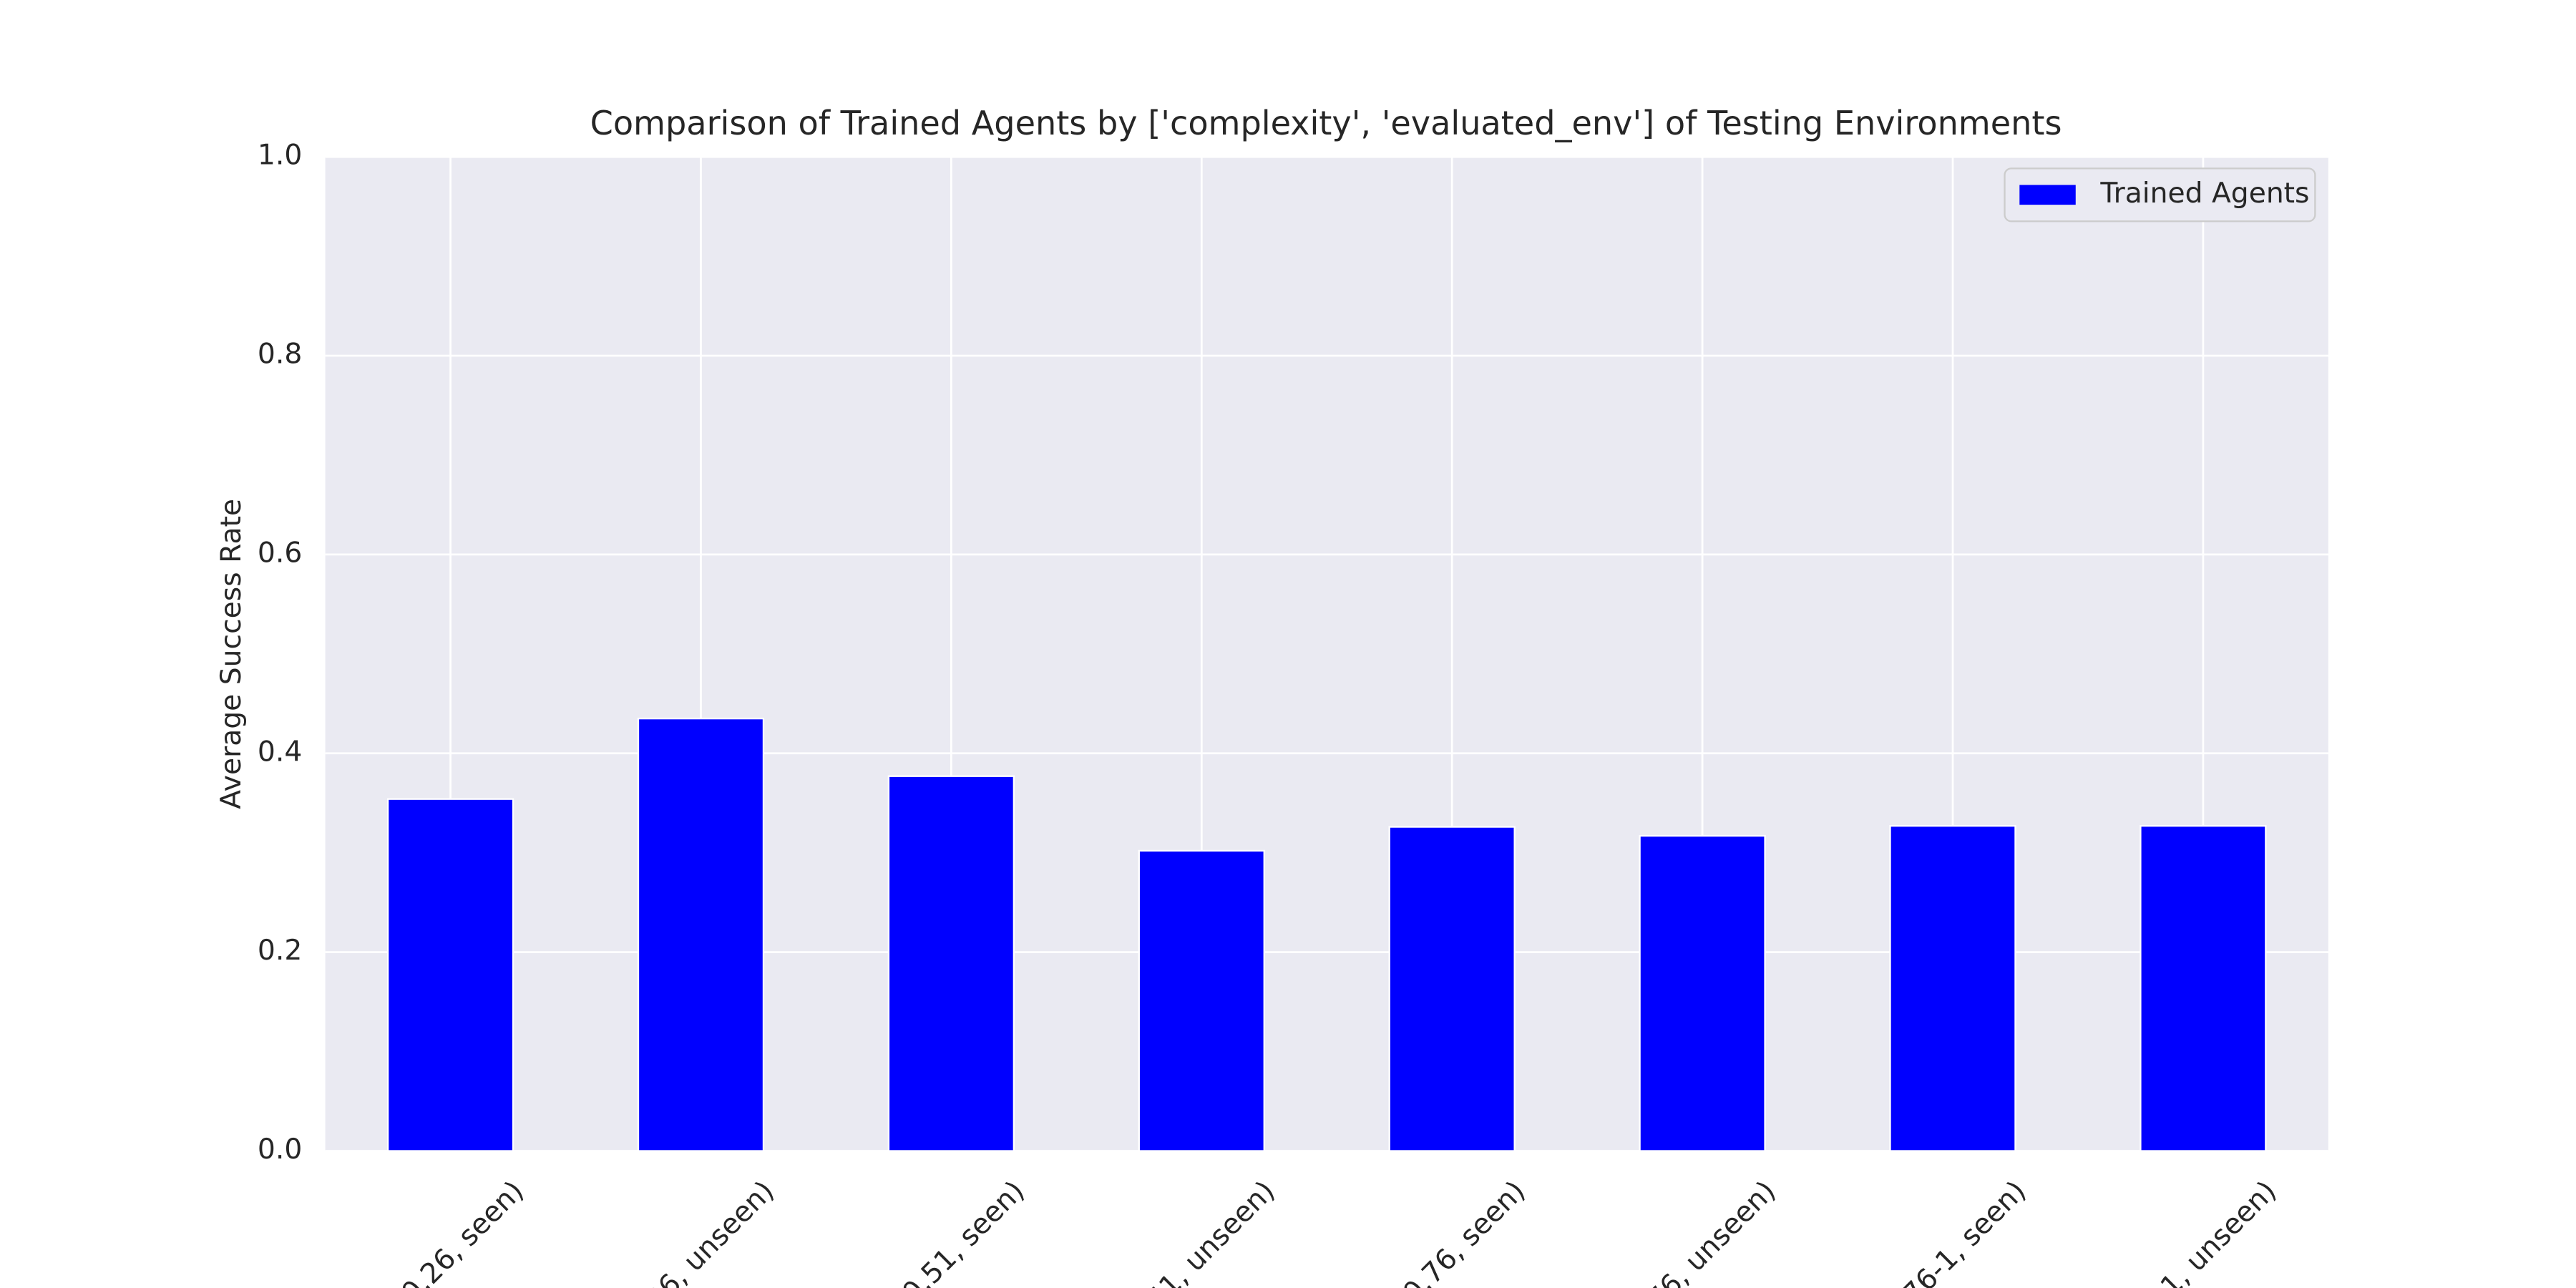 Image resolution: width=2576 pixels, height=1288 pixels. I want to click on y-tick-label: 0.8, so click(280, 354).